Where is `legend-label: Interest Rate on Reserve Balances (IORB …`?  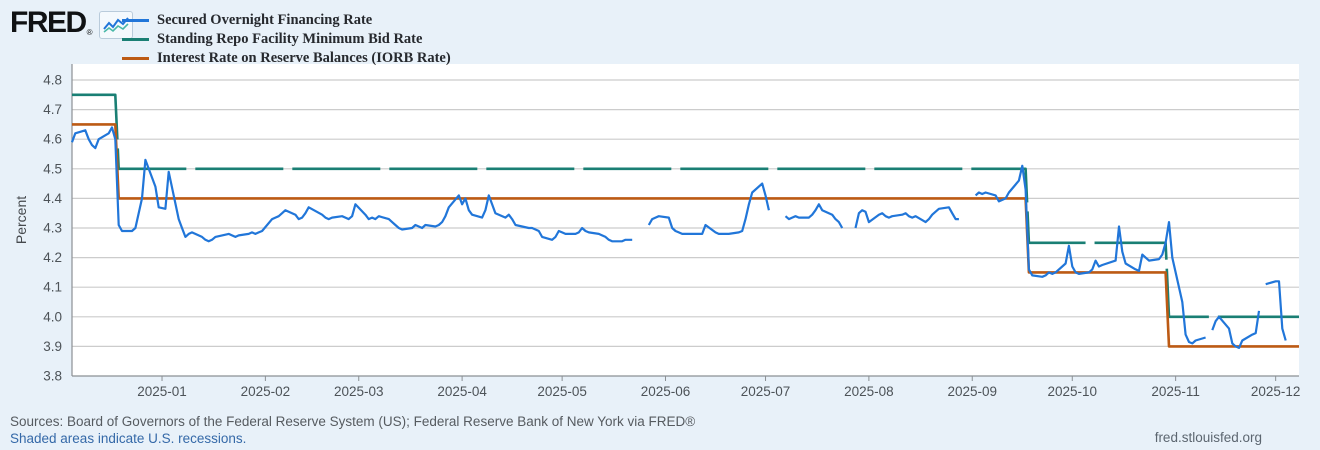
legend-label: Interest Rate on Reserve Balances (IORB … is located at coordinates (304, 58).